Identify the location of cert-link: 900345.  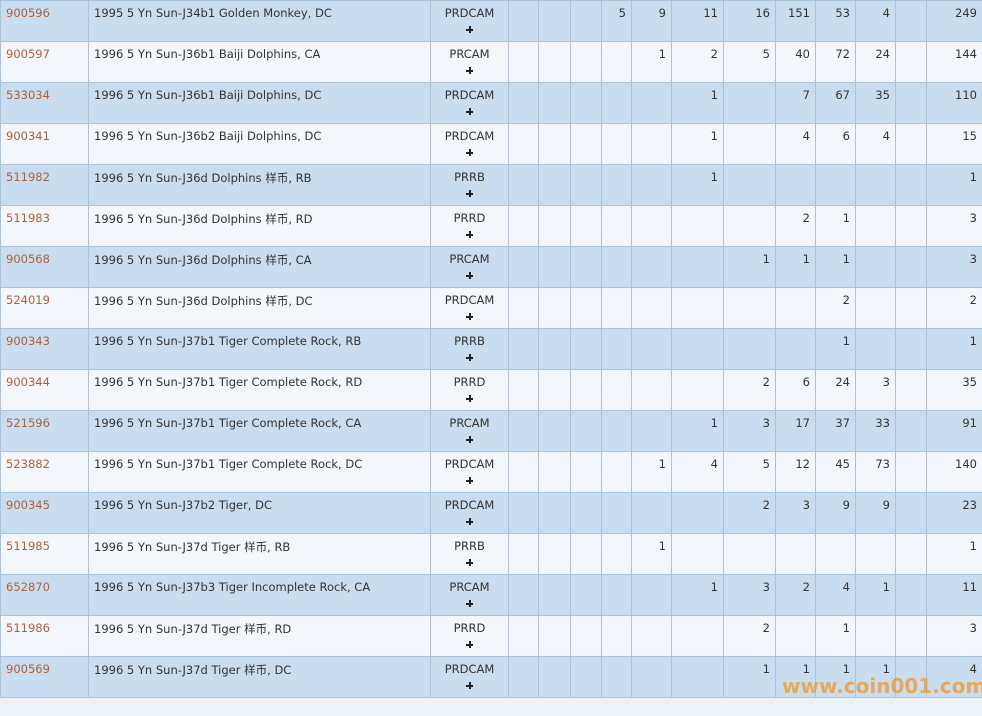
(28, 505).